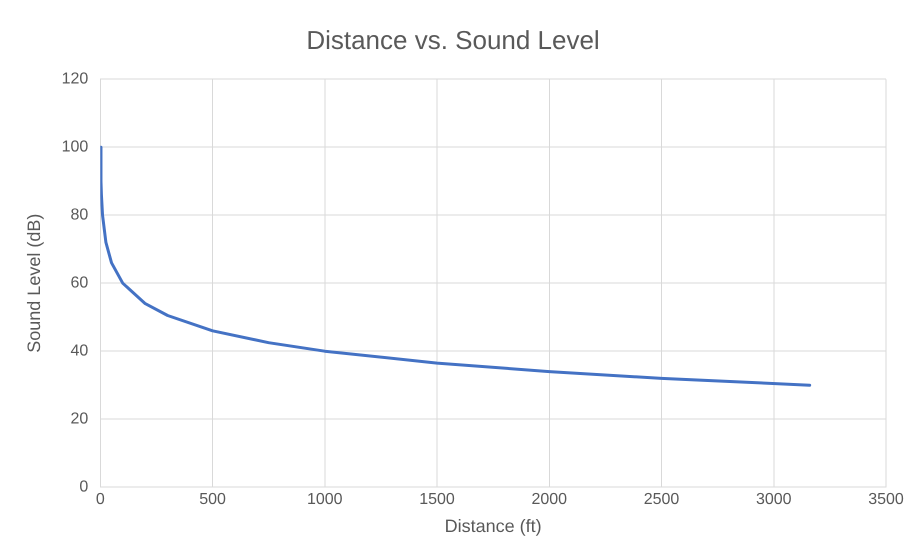  I want to click on x-tick-label: 1000, so click(324, 499).